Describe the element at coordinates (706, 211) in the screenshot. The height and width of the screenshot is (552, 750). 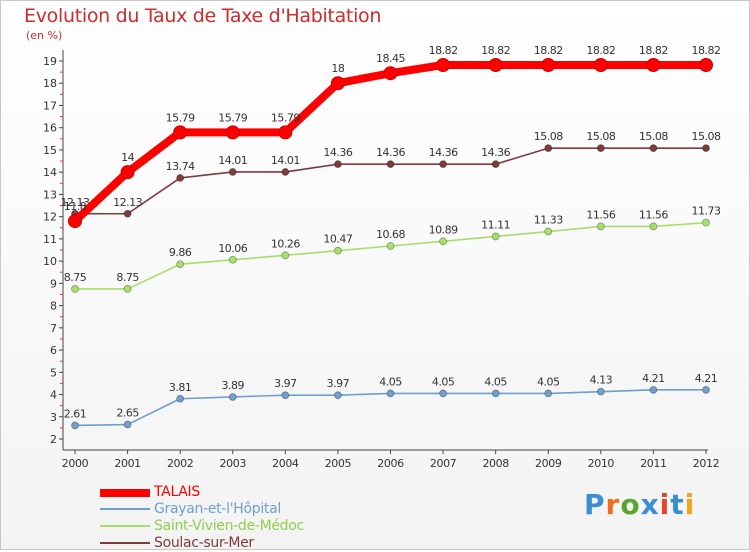
I see `data-label: 11.73` at that location.